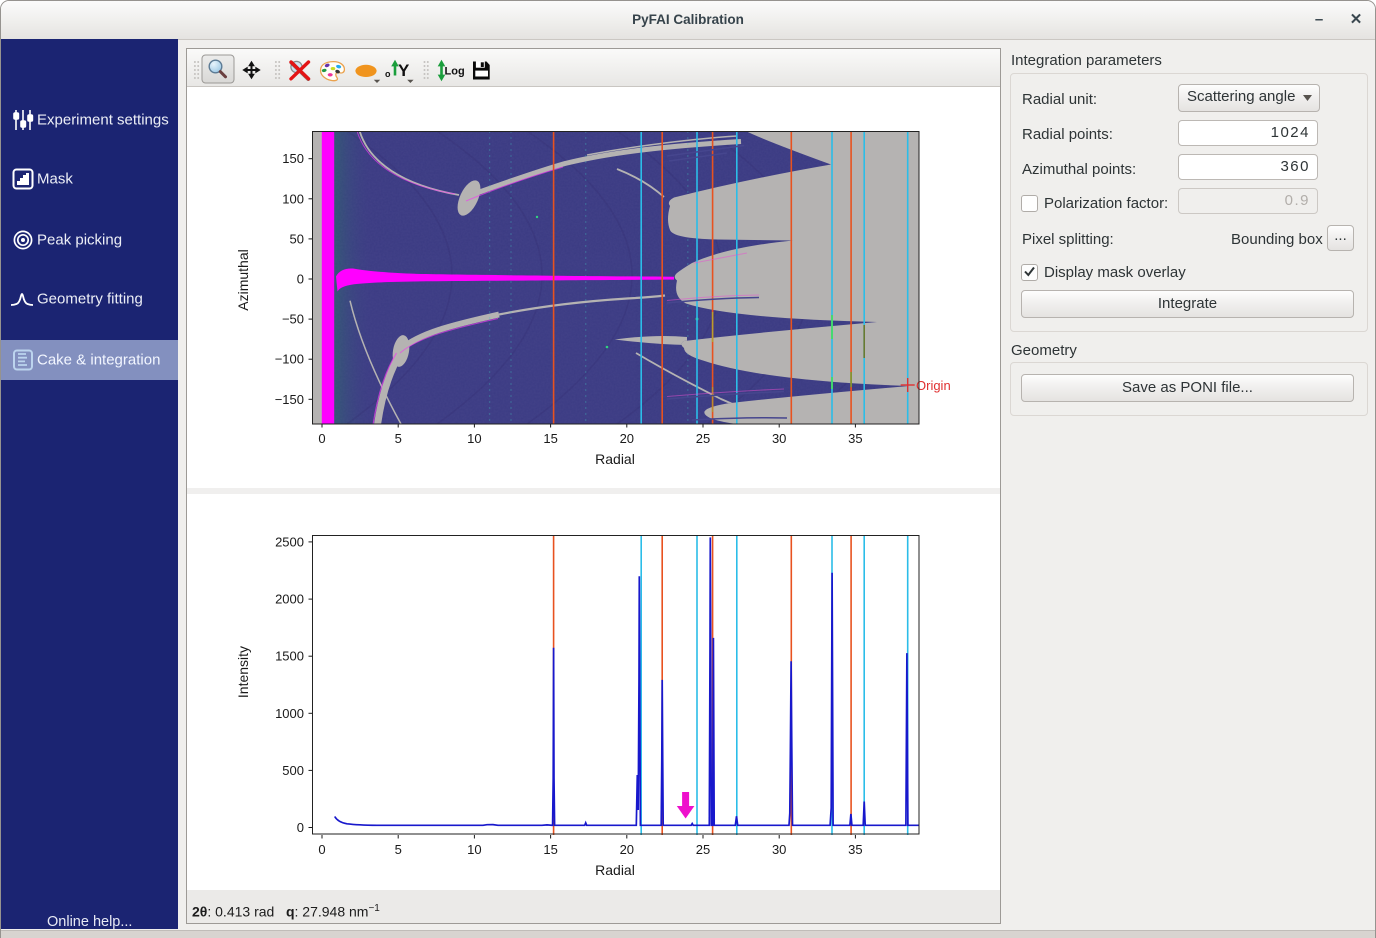 The width and height of the screenshot is (1376, 938). Describe the element at coordinates (293, 158) in the screenshot. I see `svg-text: 150` at that location.